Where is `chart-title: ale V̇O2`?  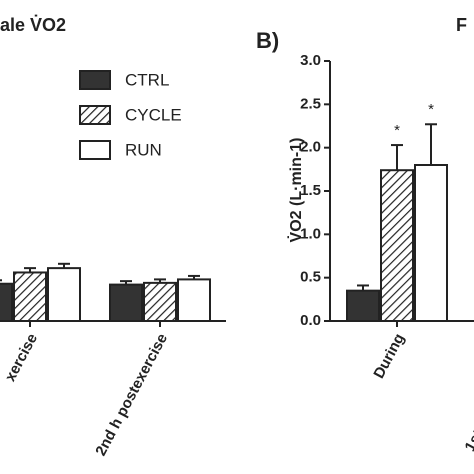
chart-title: ale V̇O2 is located at coordinates (33, 24).